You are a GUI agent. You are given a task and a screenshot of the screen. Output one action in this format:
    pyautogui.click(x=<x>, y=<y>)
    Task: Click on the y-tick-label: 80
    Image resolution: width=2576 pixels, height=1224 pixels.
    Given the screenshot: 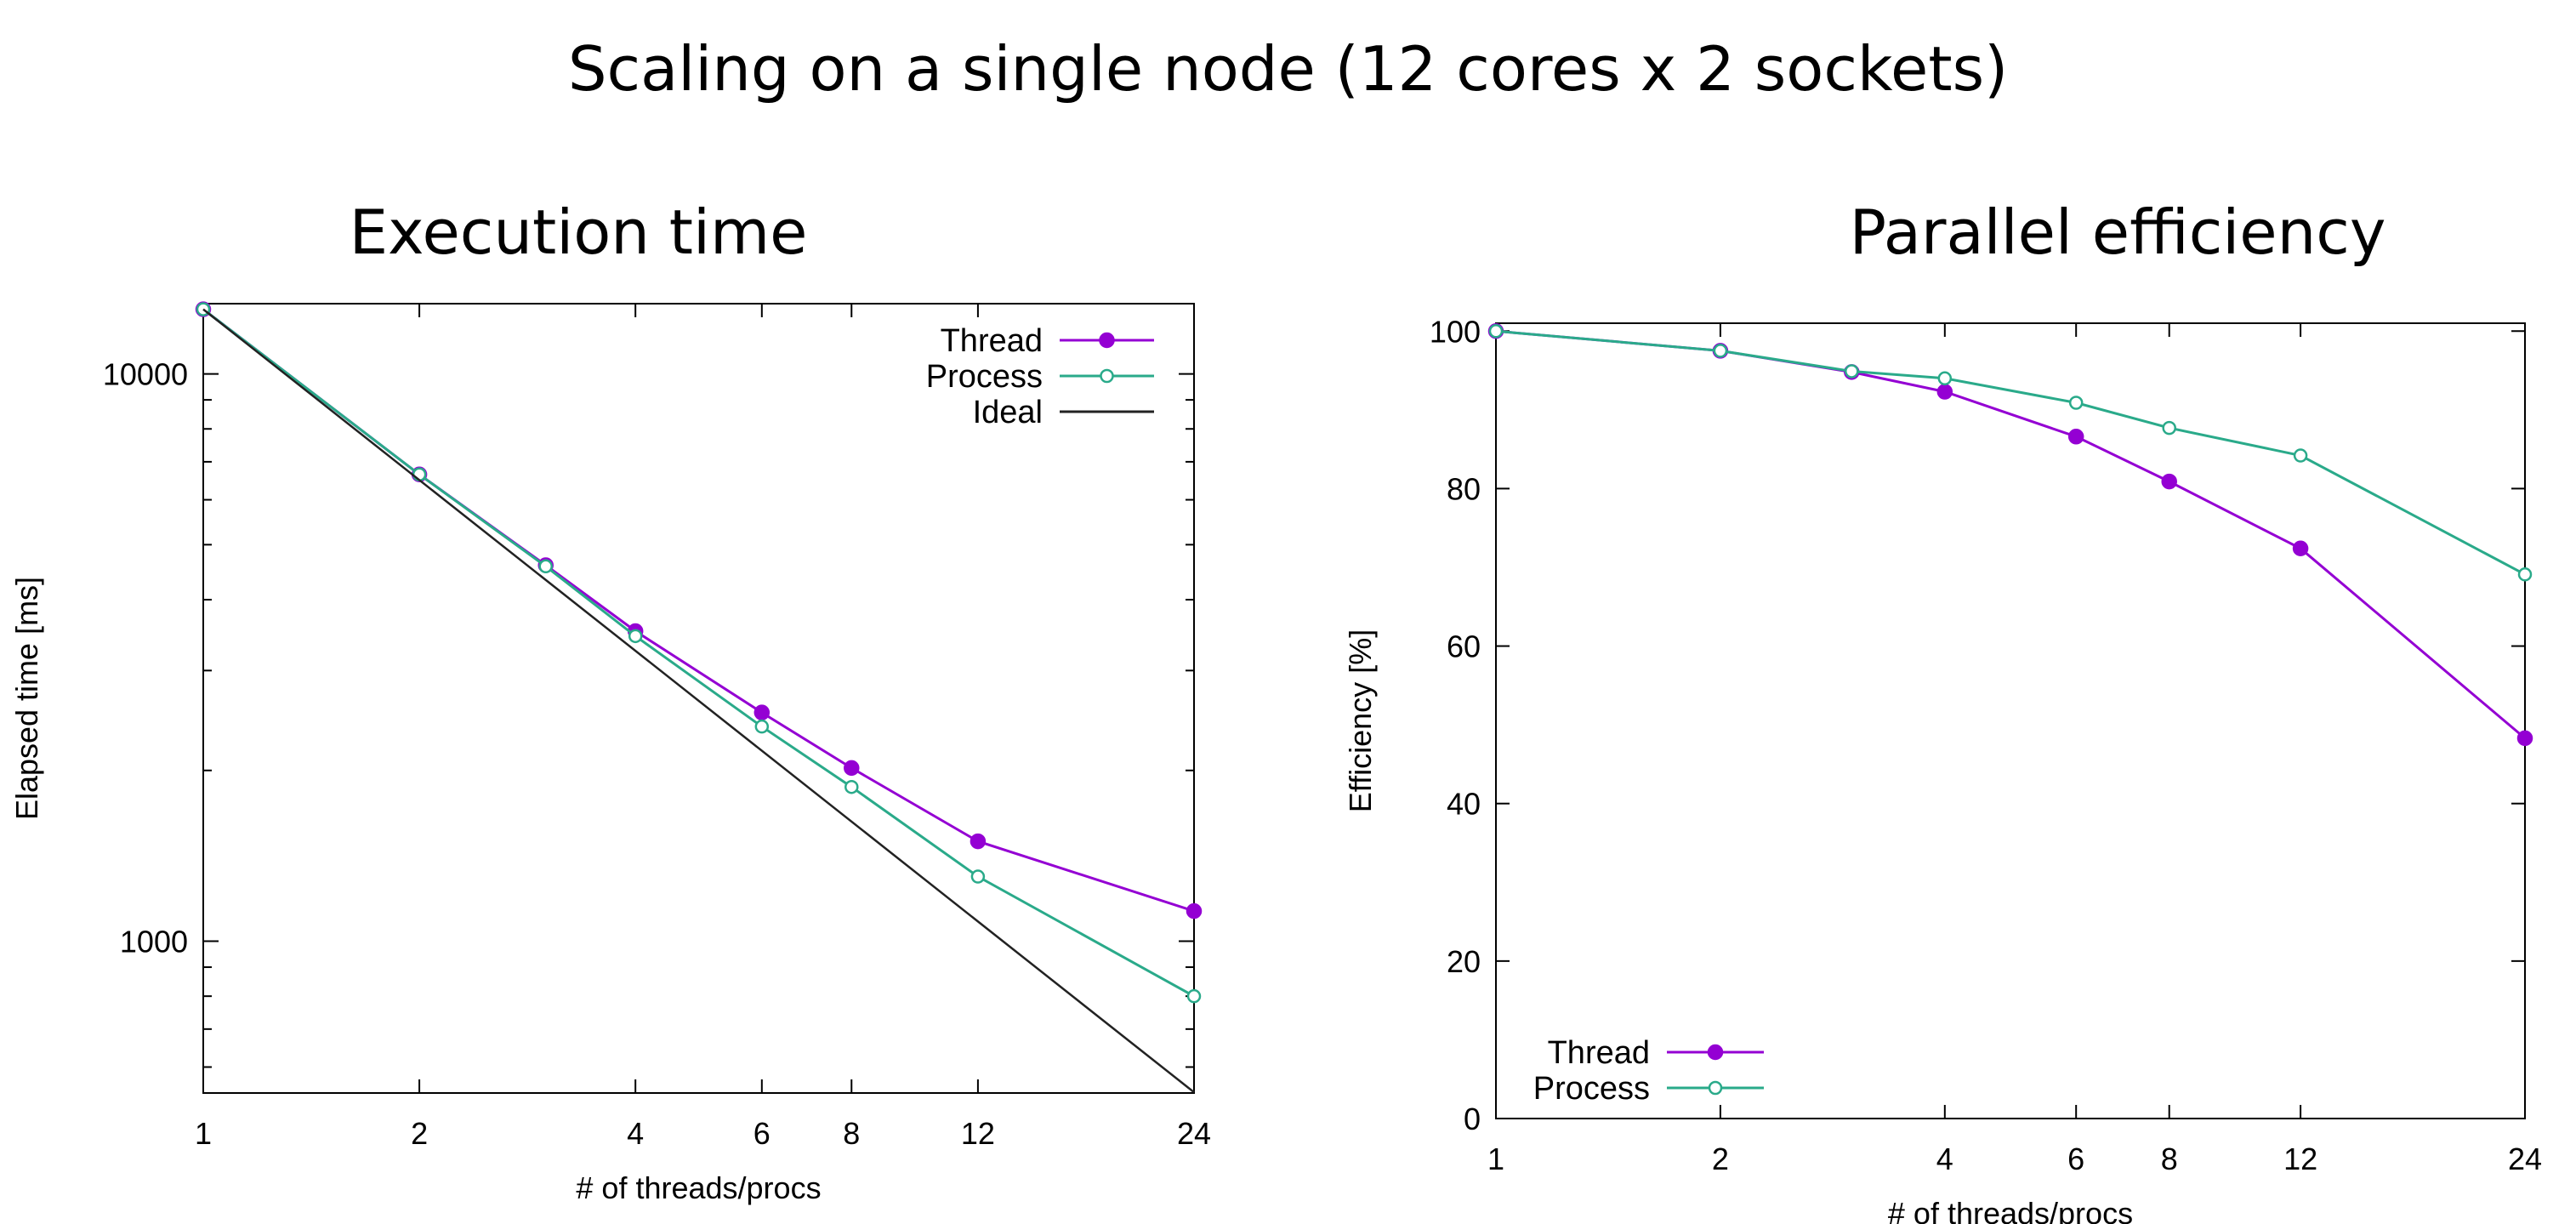 What is the action you would take?
    pyautogui.click(x=1464, y=489)
    